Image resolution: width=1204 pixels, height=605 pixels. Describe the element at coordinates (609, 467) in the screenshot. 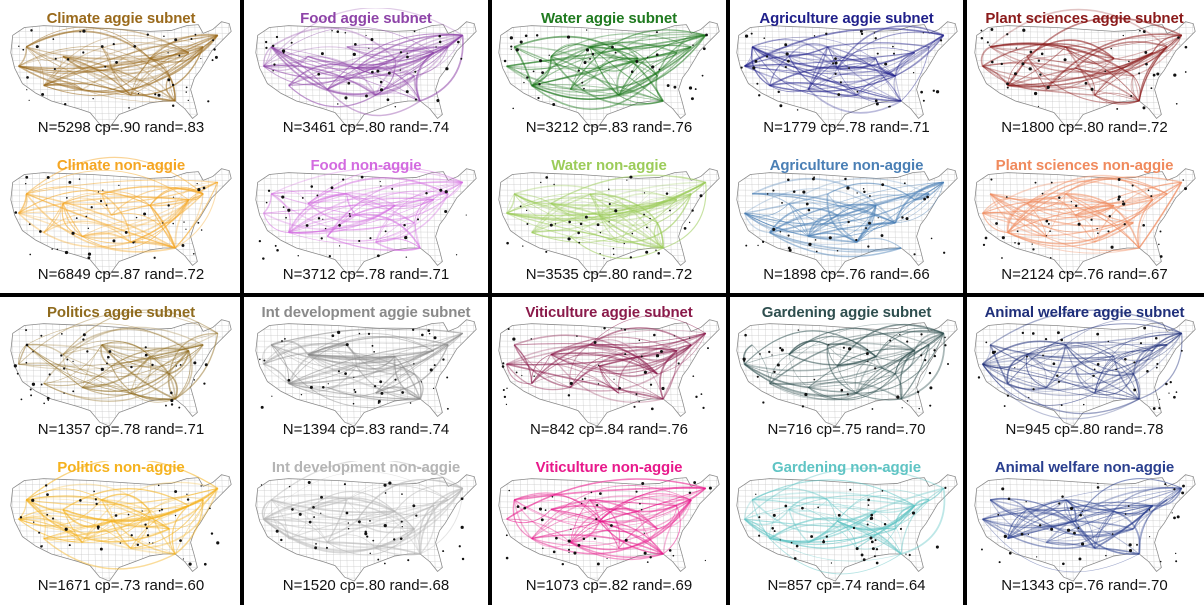

I see `map-title: Viticulture non-aggie` at that location.